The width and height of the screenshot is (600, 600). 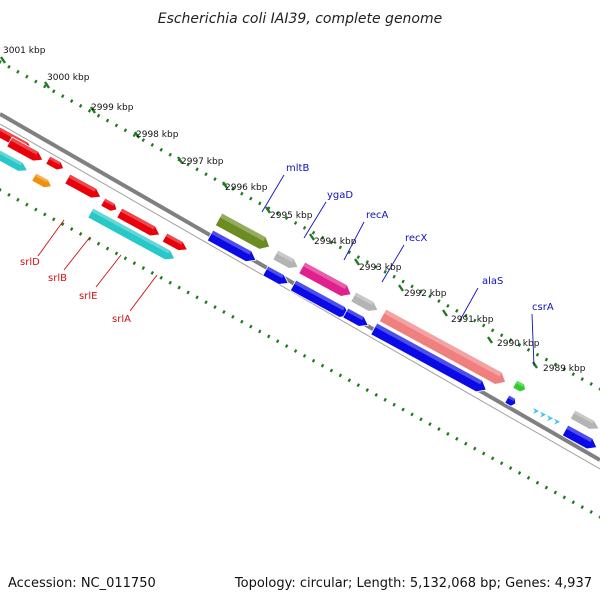 I want to click on scale-label: 2992 kbp, so click(x=425, y=294).